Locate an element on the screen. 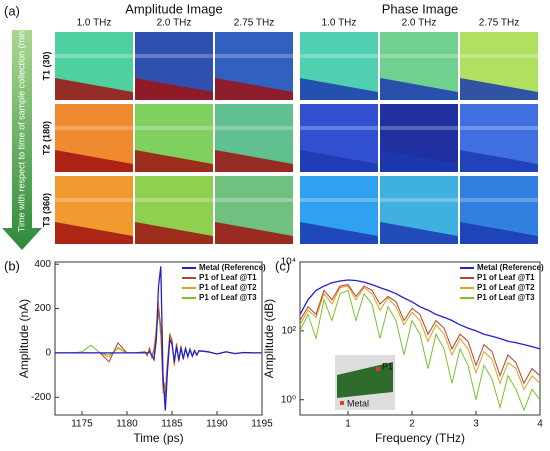 This screenshot has height=451, width=550. y-axis-label: Amplitude (nA) is located at coordinates (24, 338).